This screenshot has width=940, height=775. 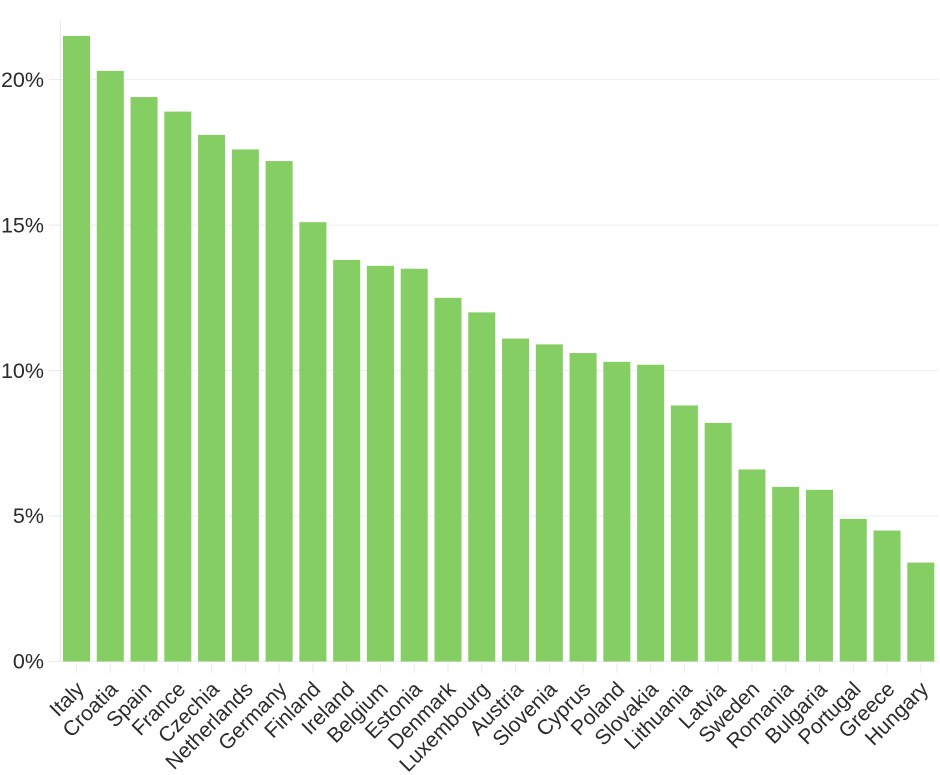 I want to click on svg-text: 10%, so click(x=22, y=371).